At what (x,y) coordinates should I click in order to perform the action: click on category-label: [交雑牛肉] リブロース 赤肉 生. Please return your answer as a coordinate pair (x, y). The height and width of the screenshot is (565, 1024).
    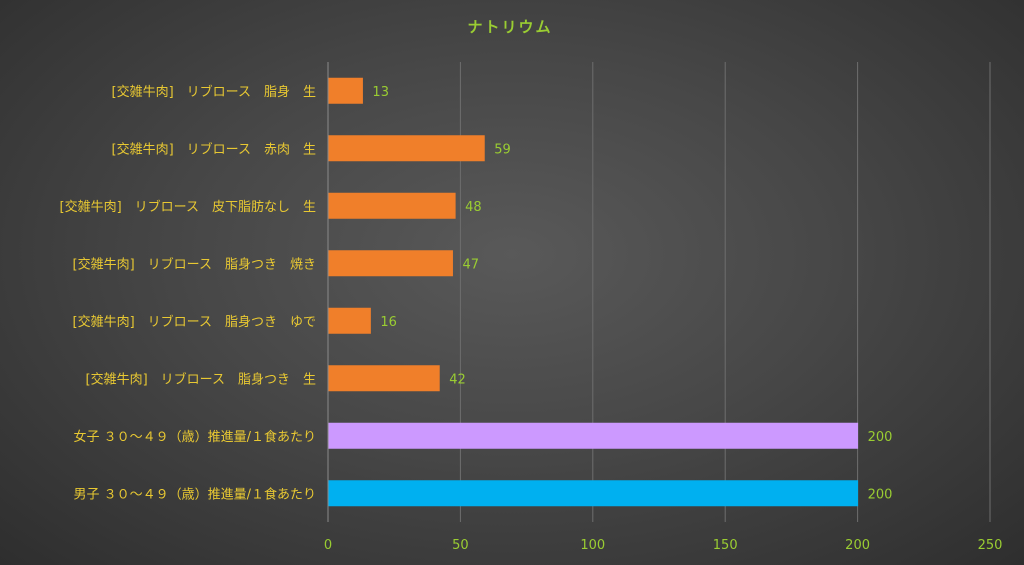
    Looking at the image, I should click on (214, 149).